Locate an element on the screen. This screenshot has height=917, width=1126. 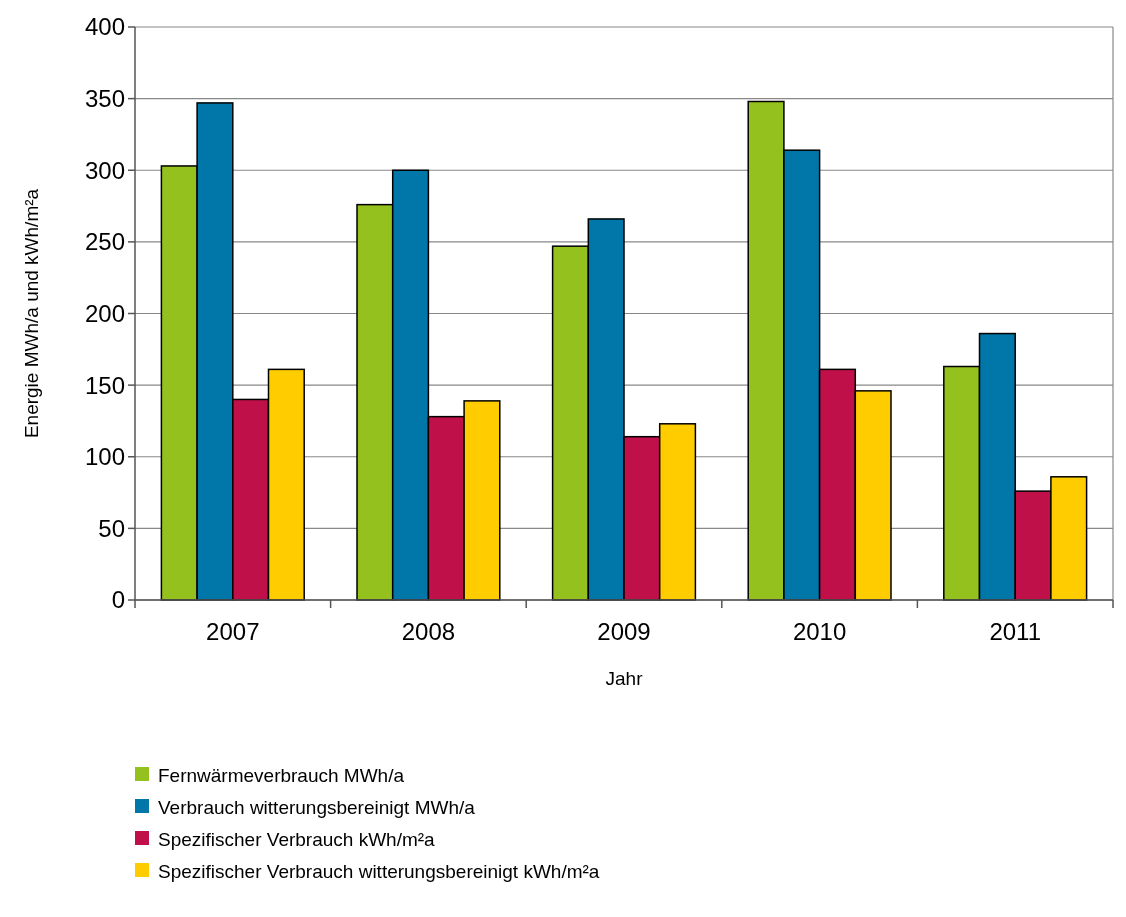
x-tick-label: 2010 is located at coordinates (819, 631).